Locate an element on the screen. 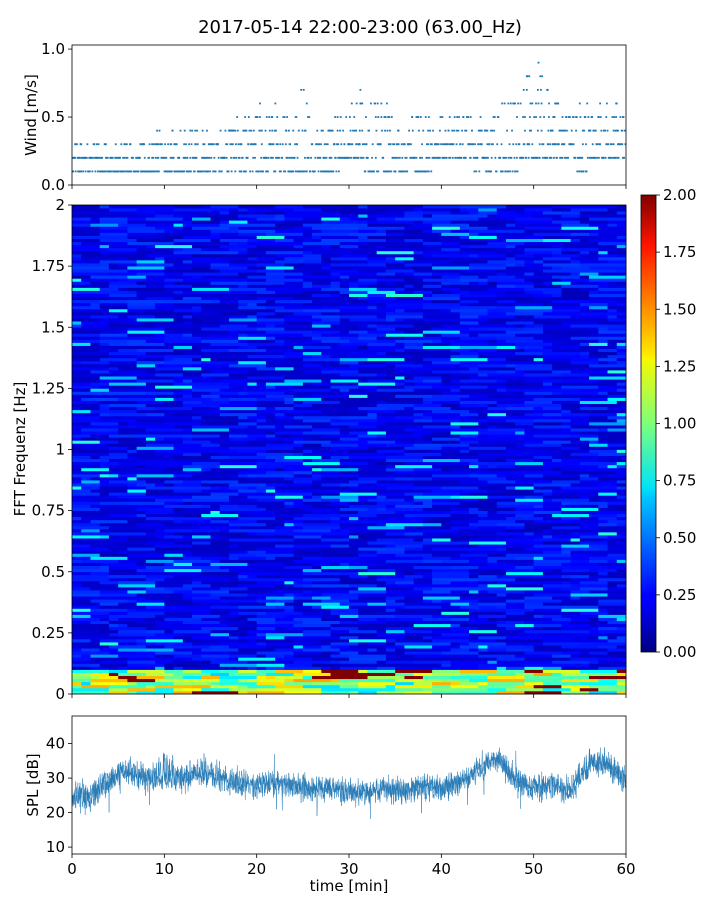 The image size is (720, 900). wind-y-ticks: 0.00.51.0 is located at coordinates (56, 117).